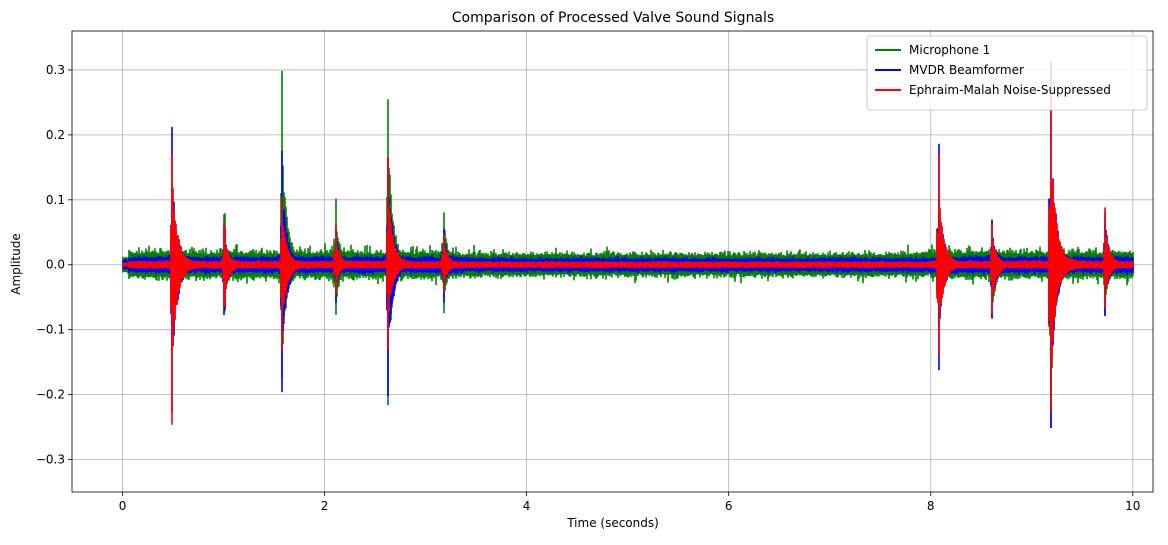  I want to click on legend-box, so click(1007, 73).